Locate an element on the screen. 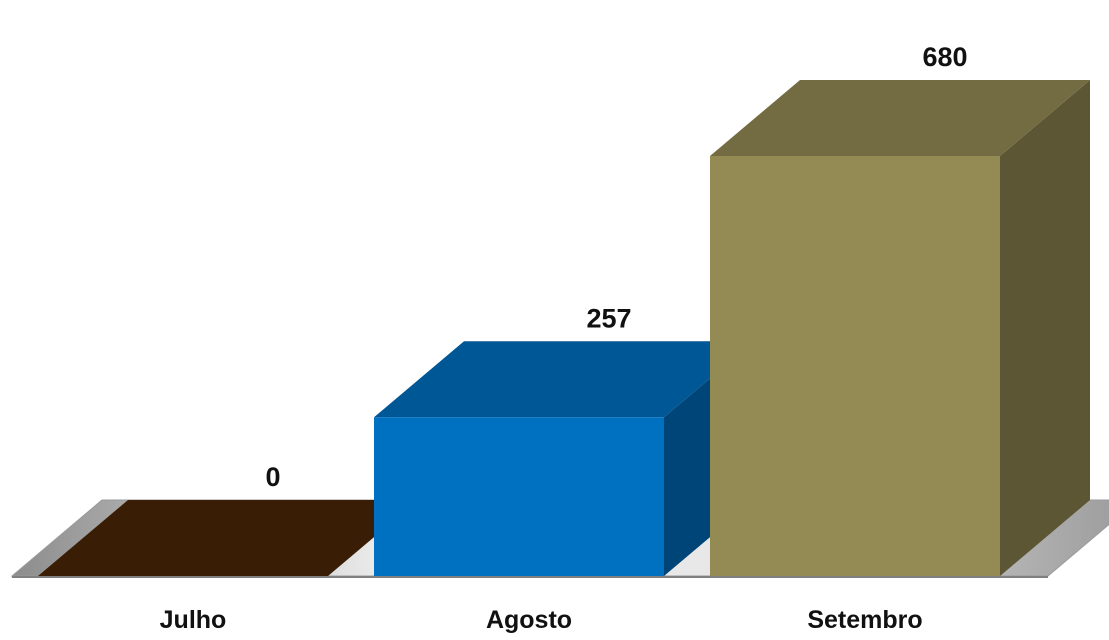 The image size is (1109, 640). bar-front-face is located at coordinates (519, 496).